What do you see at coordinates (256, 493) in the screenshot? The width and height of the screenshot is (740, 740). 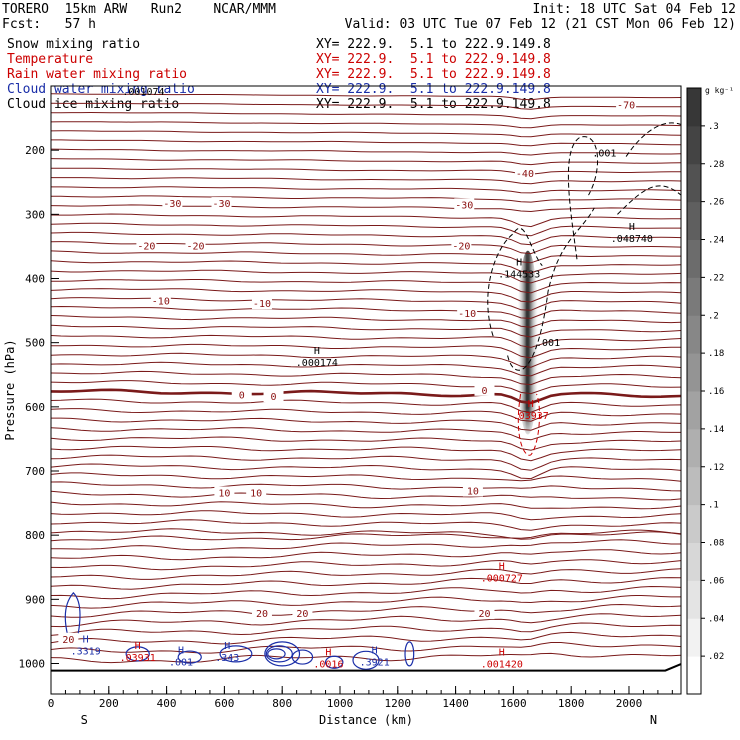 I see `temperature-label: 10` at bounding box center [256, 493].